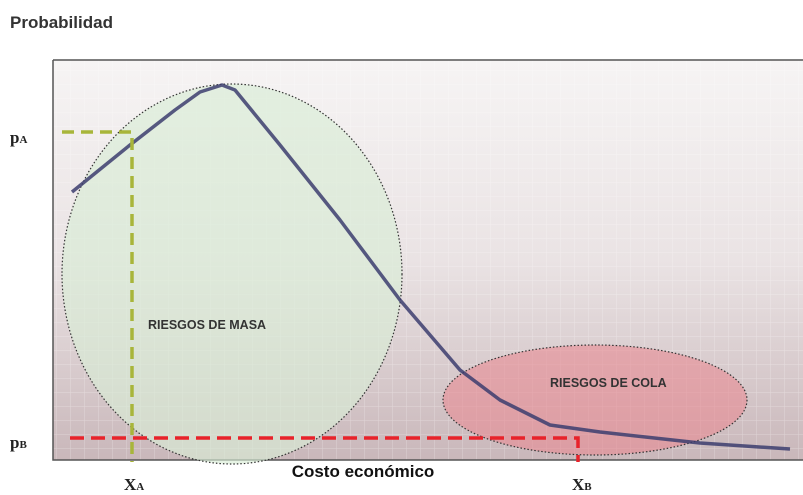 The height and width of the screenshot is (495, 803). I want to click on y-marker: pA, so click(18, 137).